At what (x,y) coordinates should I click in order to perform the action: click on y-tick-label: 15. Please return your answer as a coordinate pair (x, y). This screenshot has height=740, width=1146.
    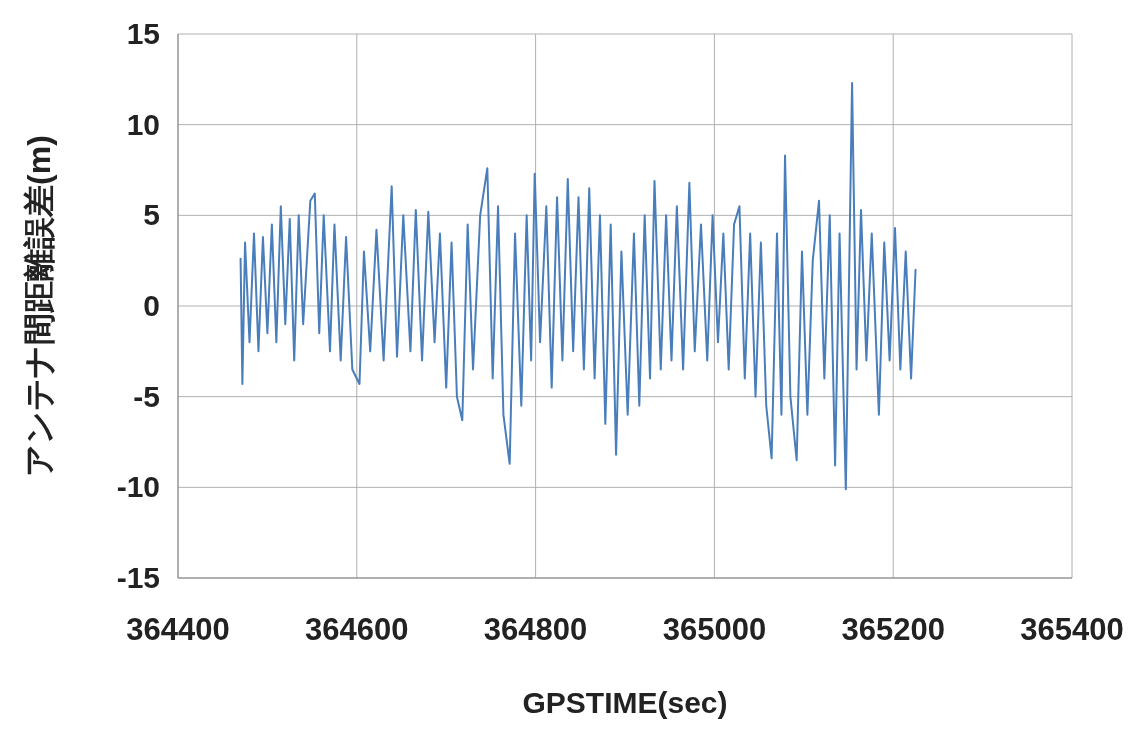
    Looking at the image, I should click on (143, 33).